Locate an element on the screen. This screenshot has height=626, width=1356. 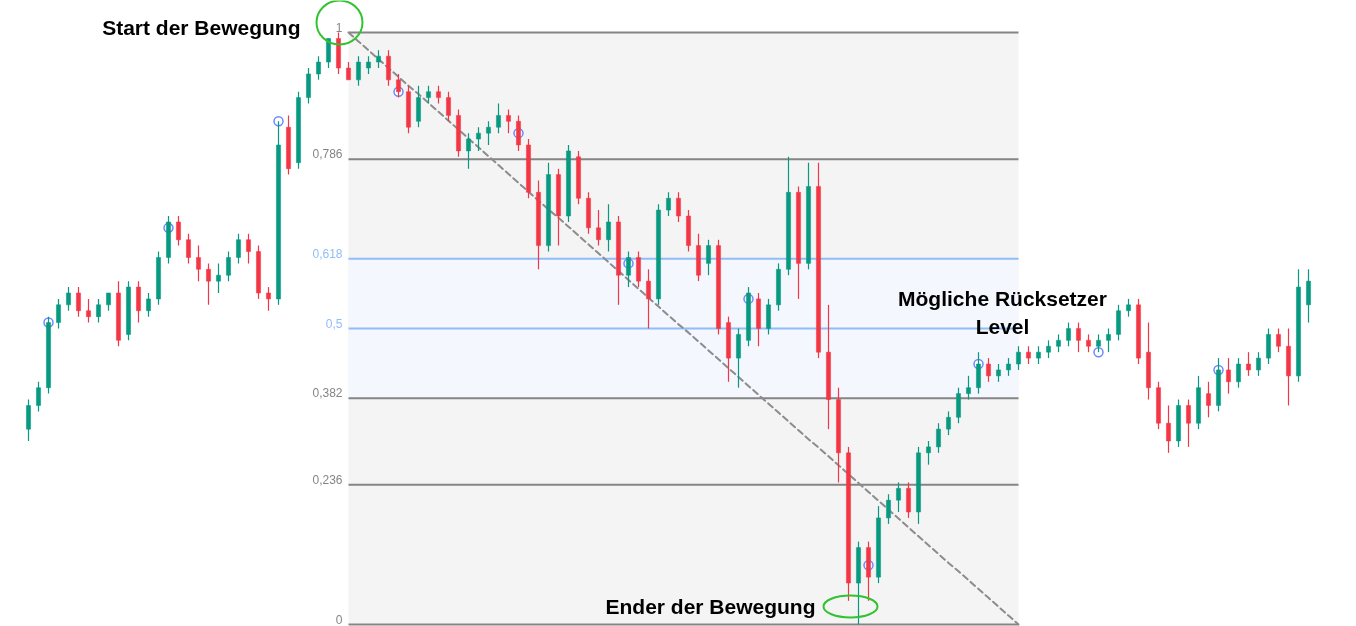
annotation: Mögliche Rücksetzer Level is located at coordinates (1002, 312).